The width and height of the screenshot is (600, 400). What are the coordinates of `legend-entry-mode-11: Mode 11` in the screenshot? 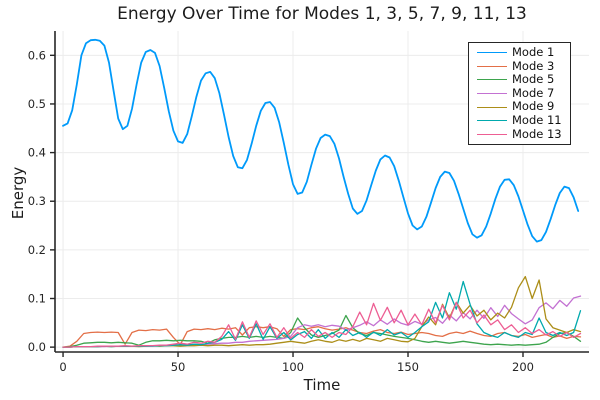 It's located at (522, 121).